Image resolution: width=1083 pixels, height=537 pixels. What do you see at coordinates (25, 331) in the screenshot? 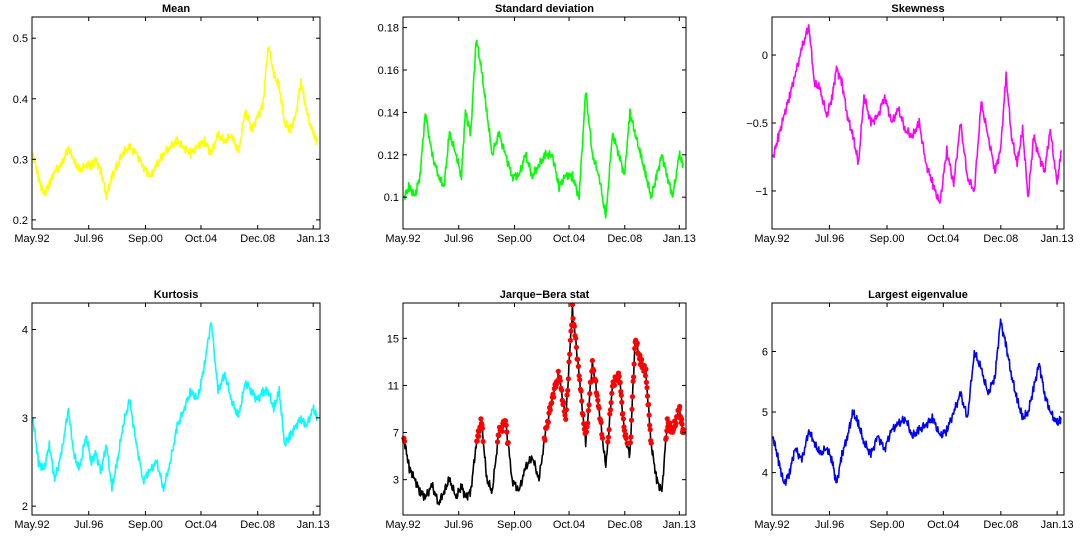
I see `y-tick-label: 4` at bounding box center [25, 331].